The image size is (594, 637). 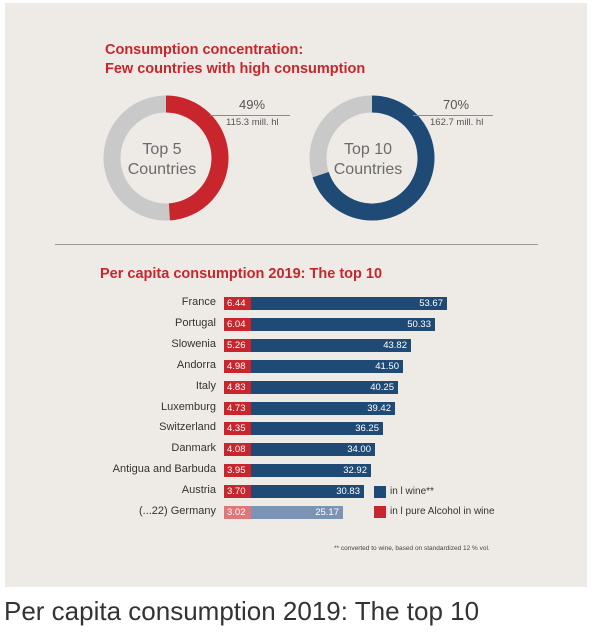 What do you see at coordinates (368, 160) in the screenshot?
I see `top10-center-label: Top 10 Countries` at bounding box center [368, 160].